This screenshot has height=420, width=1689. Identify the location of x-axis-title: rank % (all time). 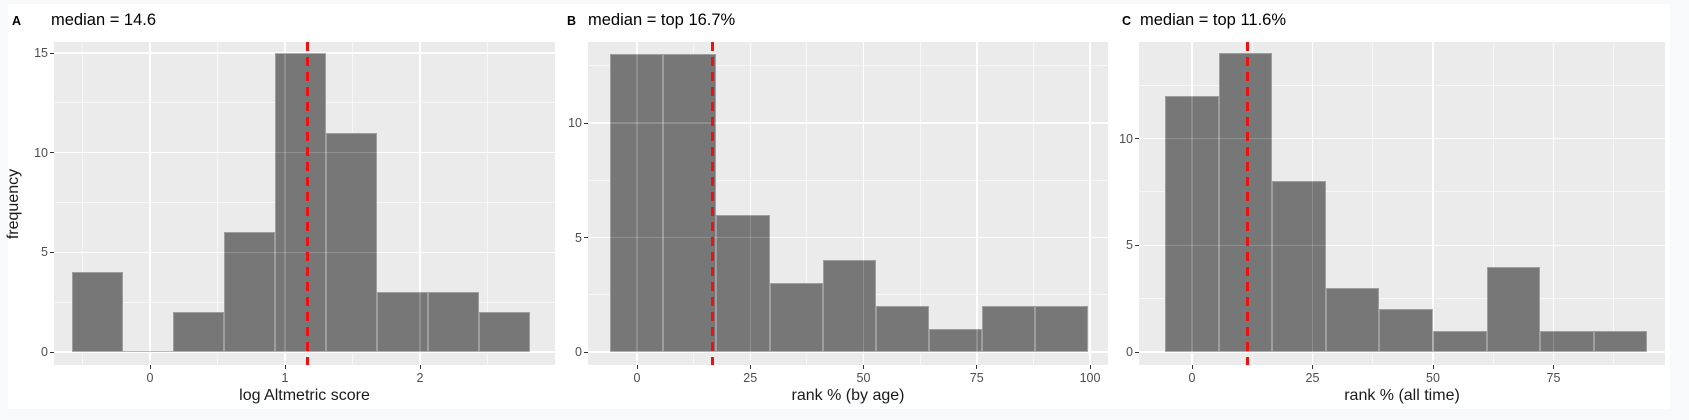
(1402, 395).